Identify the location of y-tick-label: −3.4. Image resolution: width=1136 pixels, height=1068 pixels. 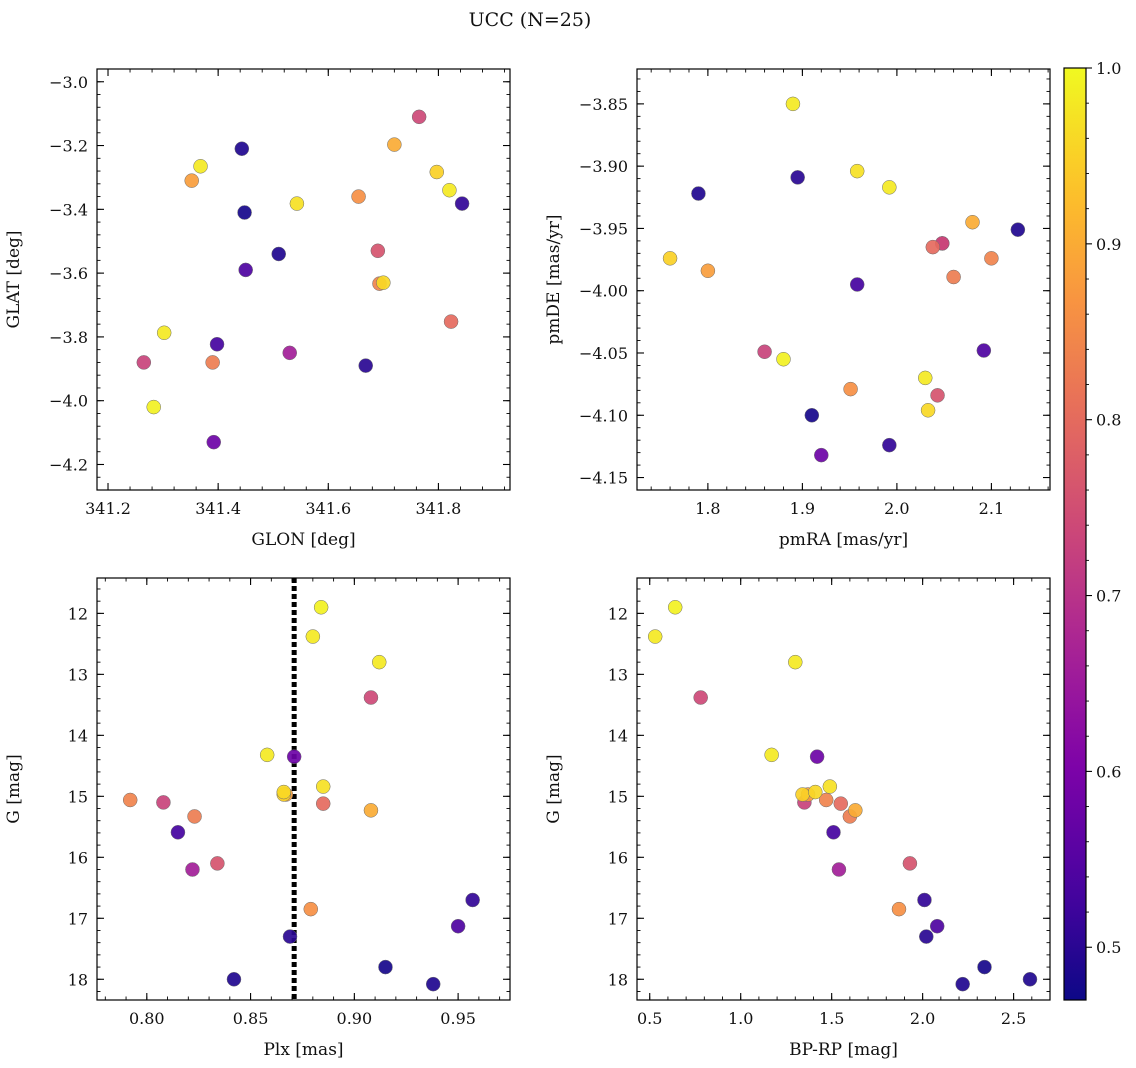
(68, 209).